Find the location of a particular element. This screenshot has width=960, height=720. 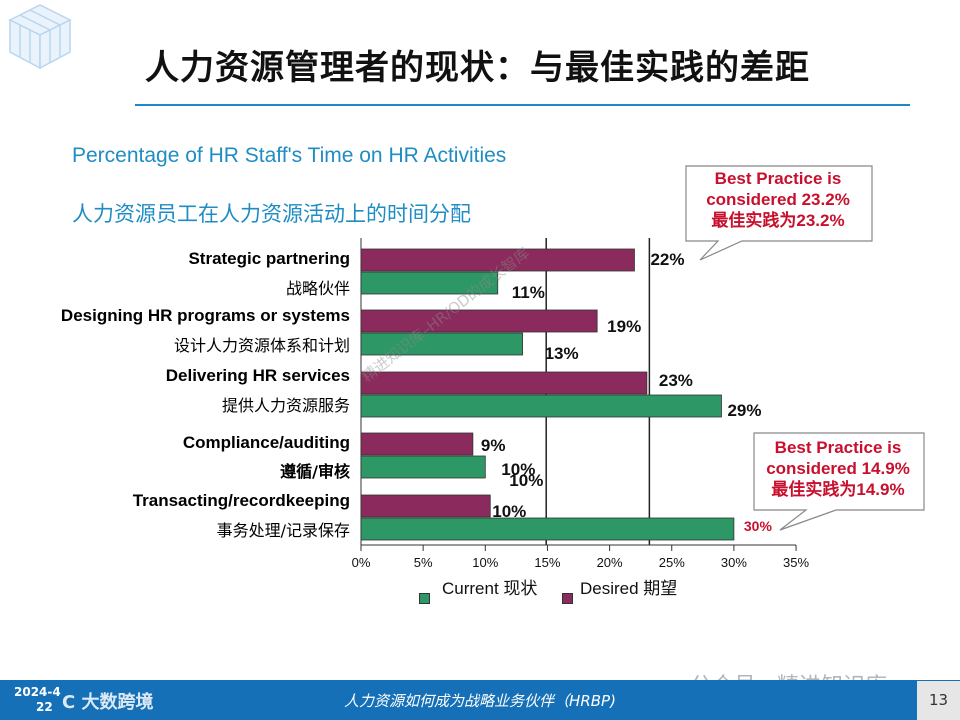

data-label: 11% is located at coordinates (528, 292).